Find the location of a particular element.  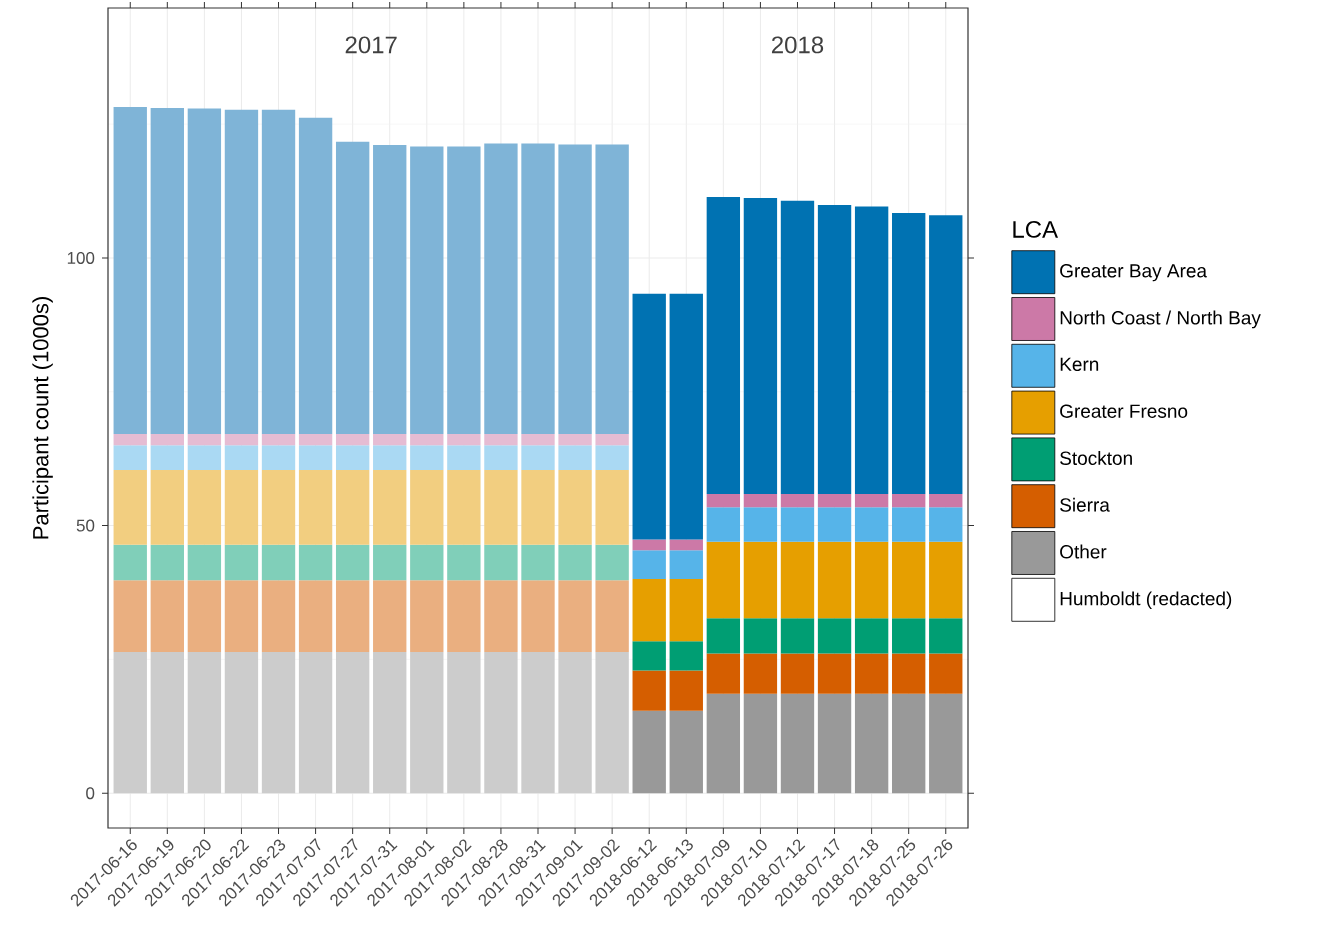

legend-label: Other is located at coordinates (1083, 551).